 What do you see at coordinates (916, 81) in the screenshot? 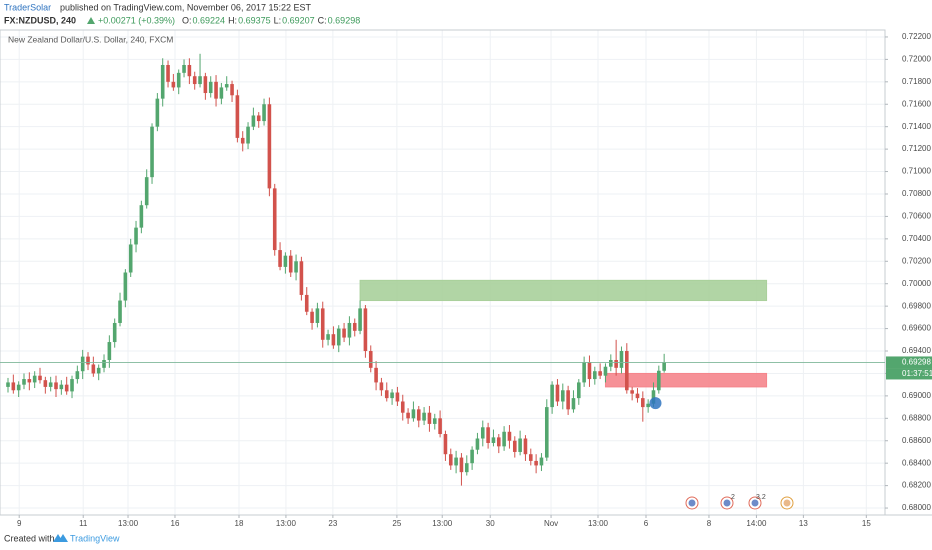
I see `y-tick-label: 0.71800` at bounding box center [916, 81].